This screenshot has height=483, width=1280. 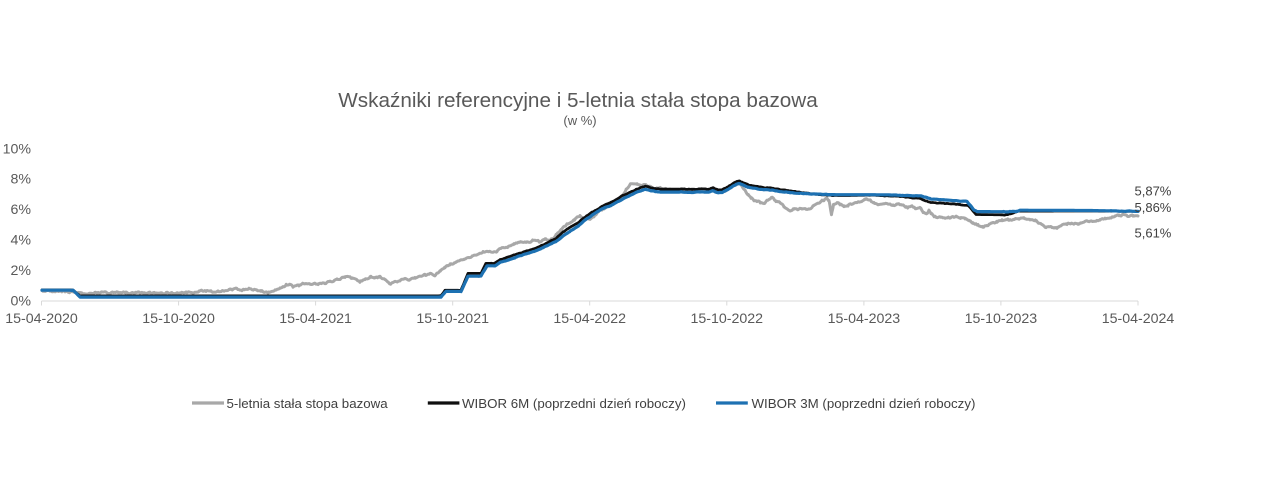 I want to click on svg-text: 5,86%, so click(x=1153, y=207).